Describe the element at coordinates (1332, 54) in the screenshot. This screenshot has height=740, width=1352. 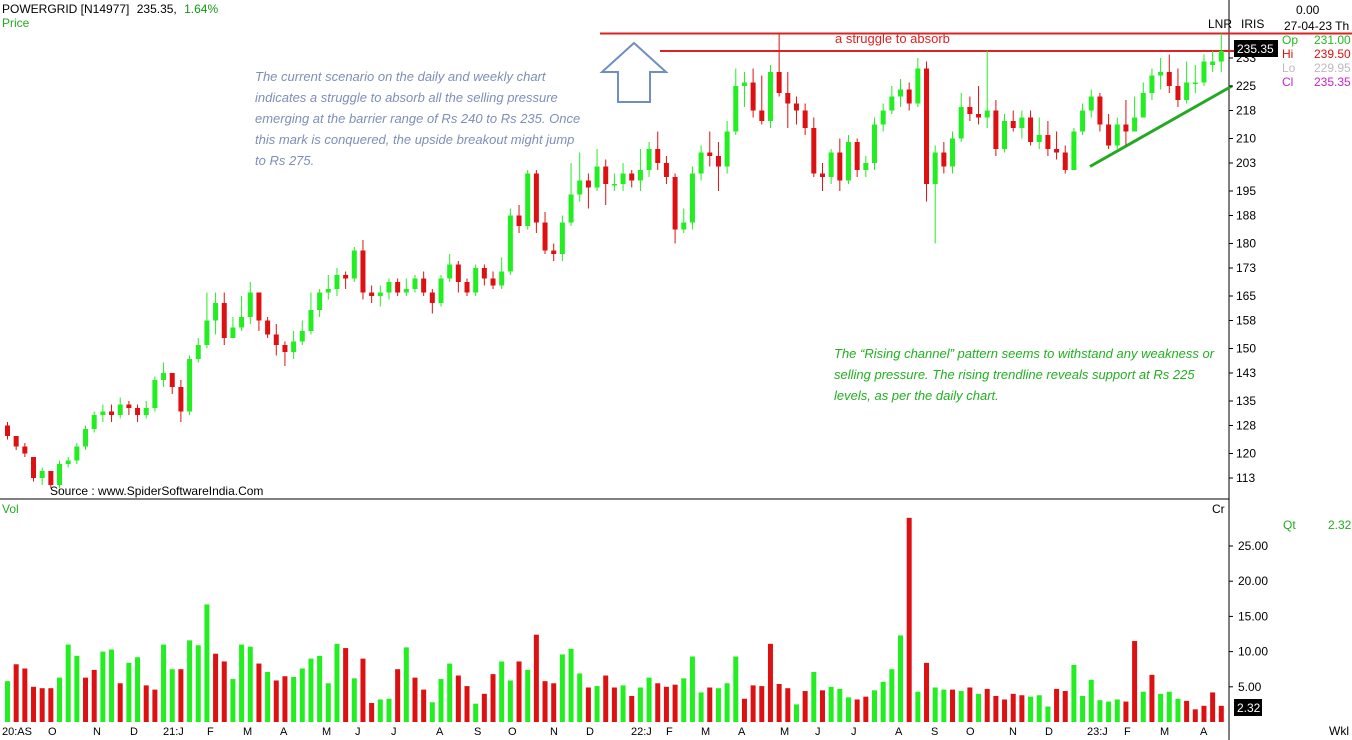
I see `high-value: 239.50` at that location.